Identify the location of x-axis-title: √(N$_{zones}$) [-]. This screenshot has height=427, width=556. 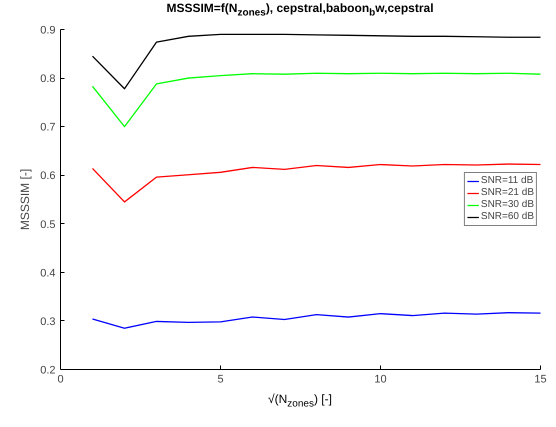
(300, 401).